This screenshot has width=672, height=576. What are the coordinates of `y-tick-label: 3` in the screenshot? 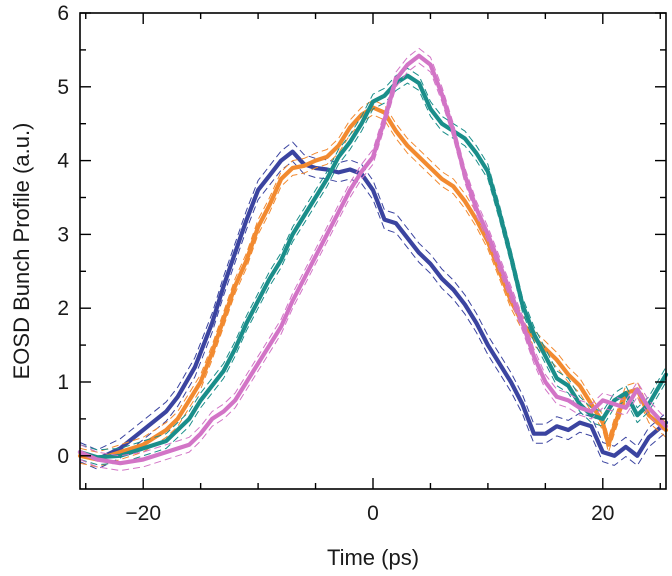 It's located at (63, 234).